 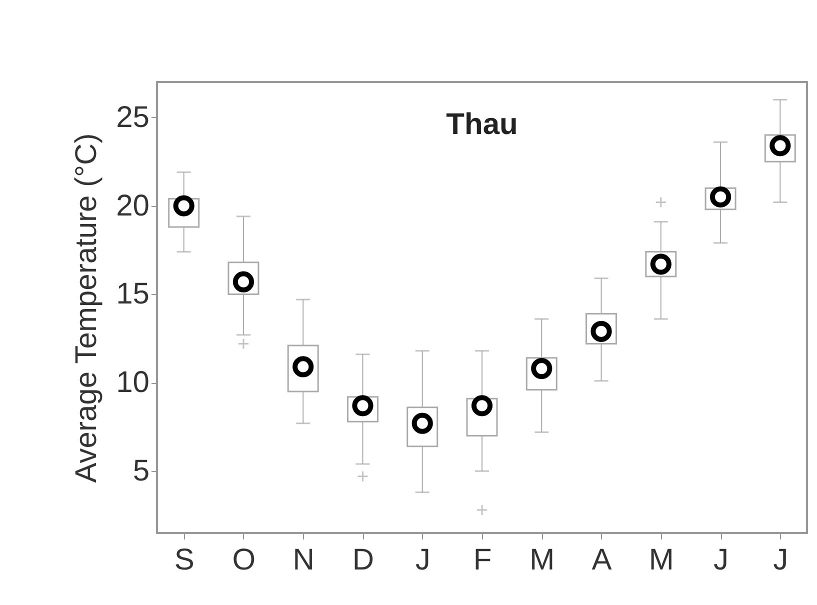 I want to click on y-tick-label: 5, so click(x=141, y=471).